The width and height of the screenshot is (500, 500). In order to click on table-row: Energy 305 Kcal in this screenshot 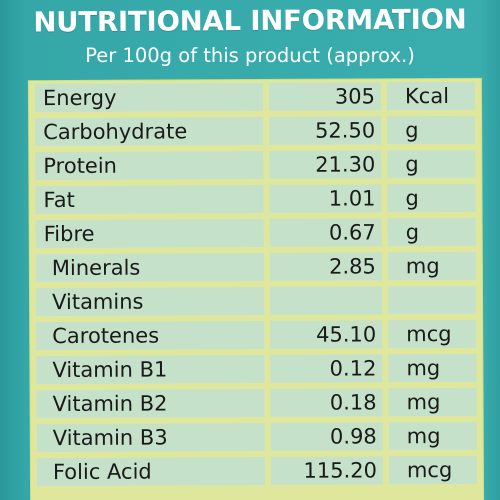, I will do `click(255, 97)`.